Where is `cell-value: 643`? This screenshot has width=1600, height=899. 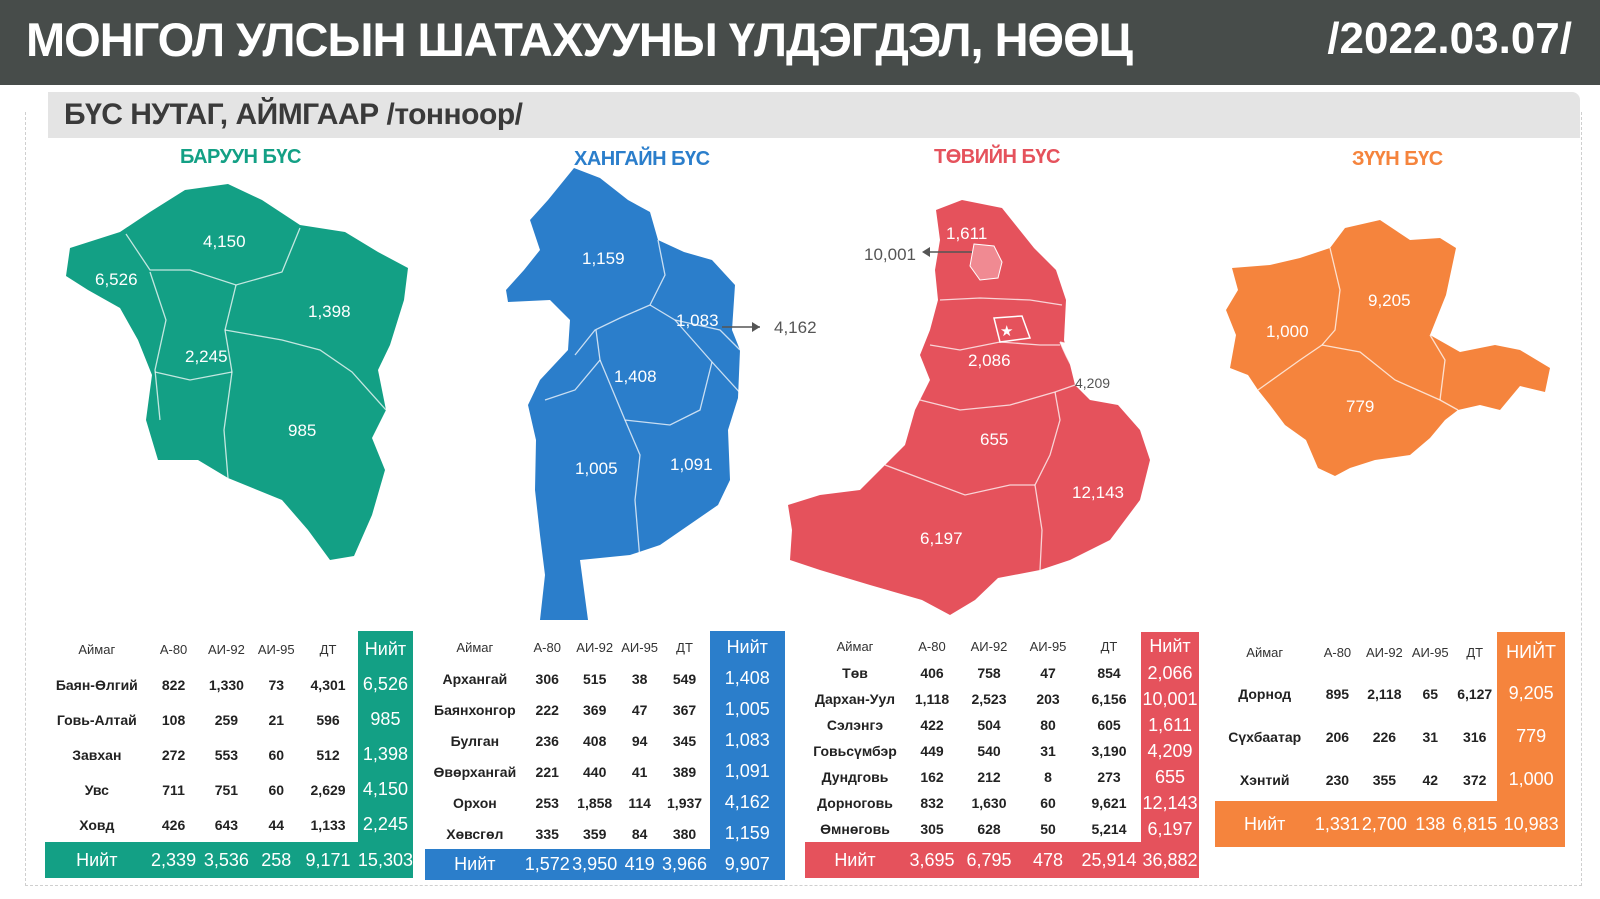 cell-value: 643 is located at coordinates (226, 824).